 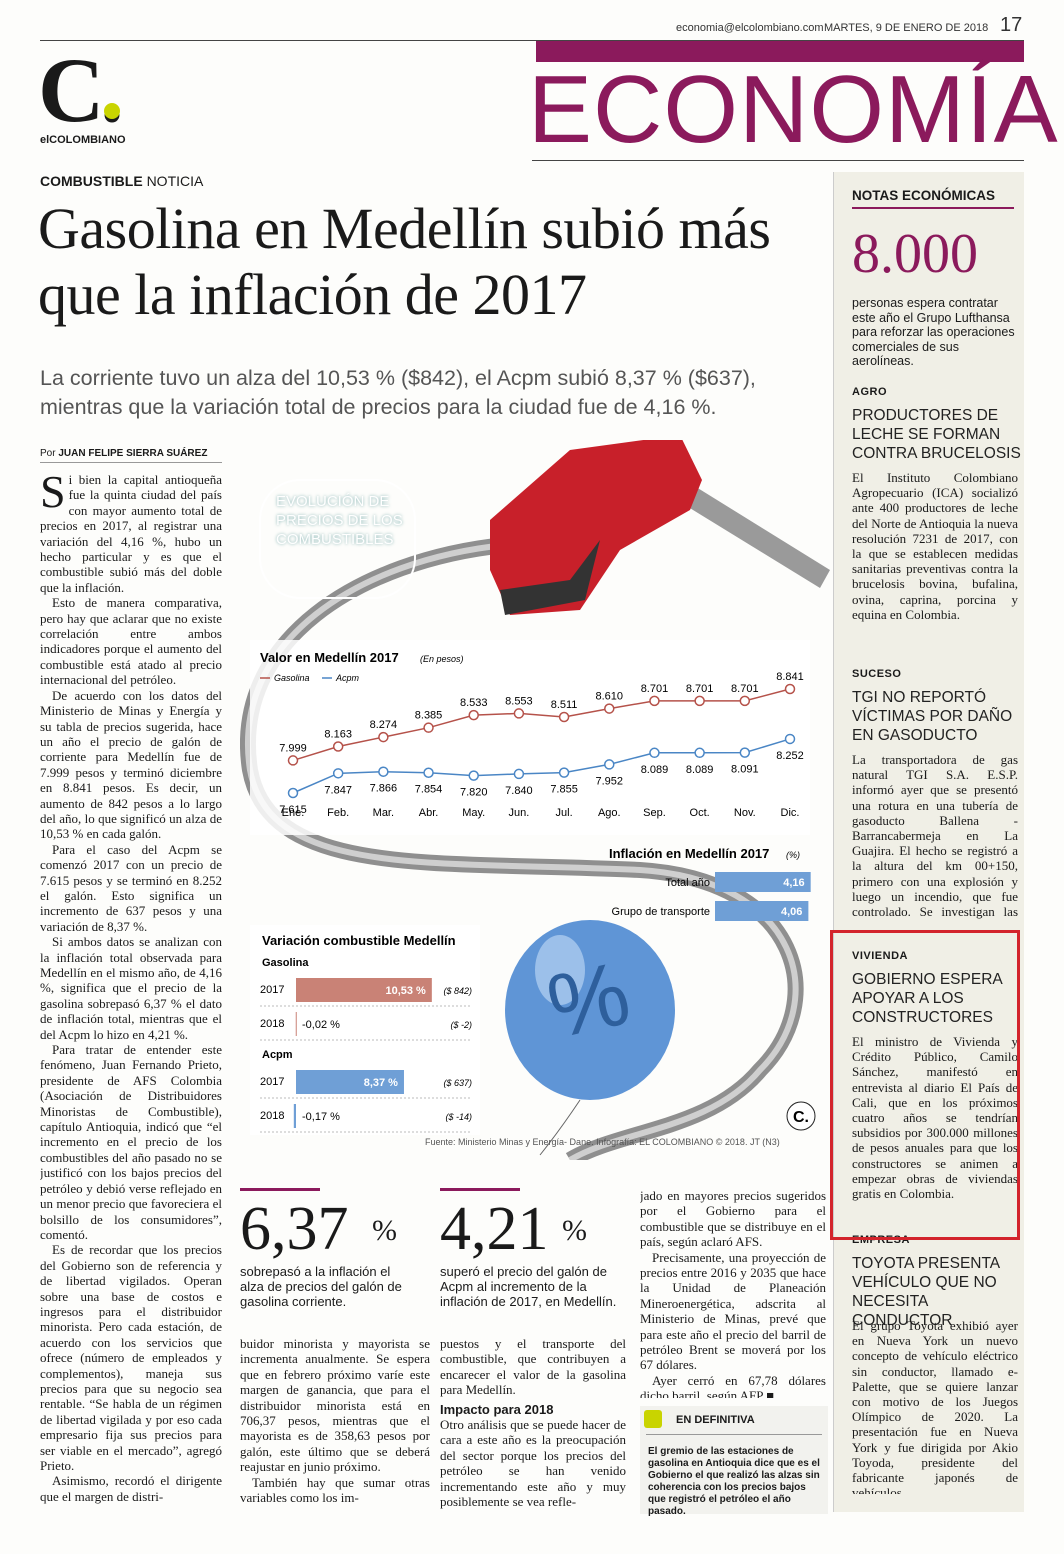 I want to click on byline: Por JUAN FELIPE SIERRA SUÁREZ, so click(x=123, y=453).